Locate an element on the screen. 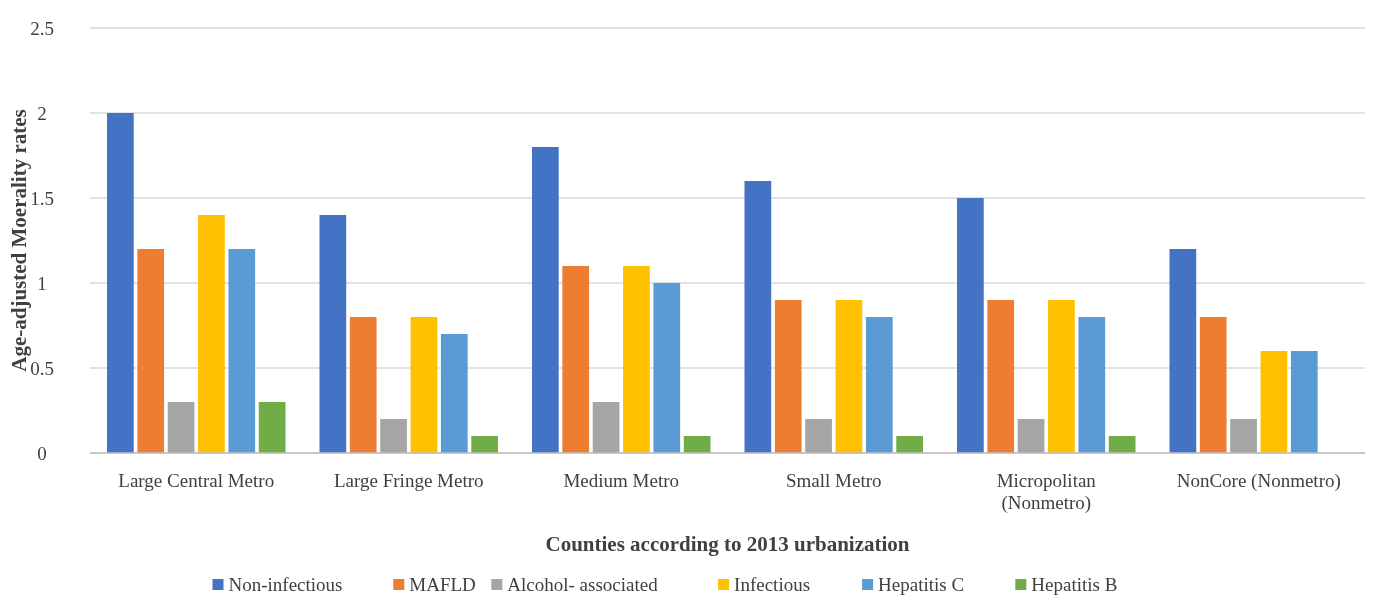 Image resolution: width=1381 pixels, height=613 pixels. legend-label: Hepatitis B is located at coordinates (1074, 584).